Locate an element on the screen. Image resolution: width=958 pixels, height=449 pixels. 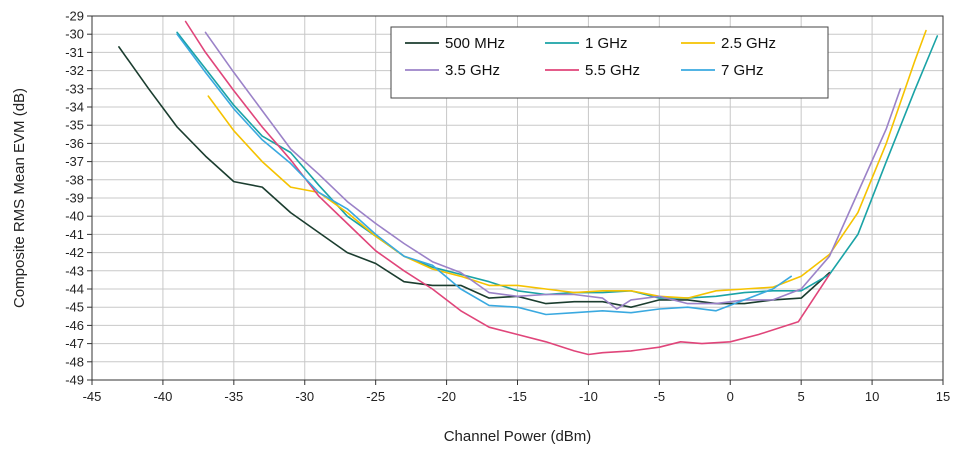
y-tick-label: -37 is located at coordinates (74, 161).